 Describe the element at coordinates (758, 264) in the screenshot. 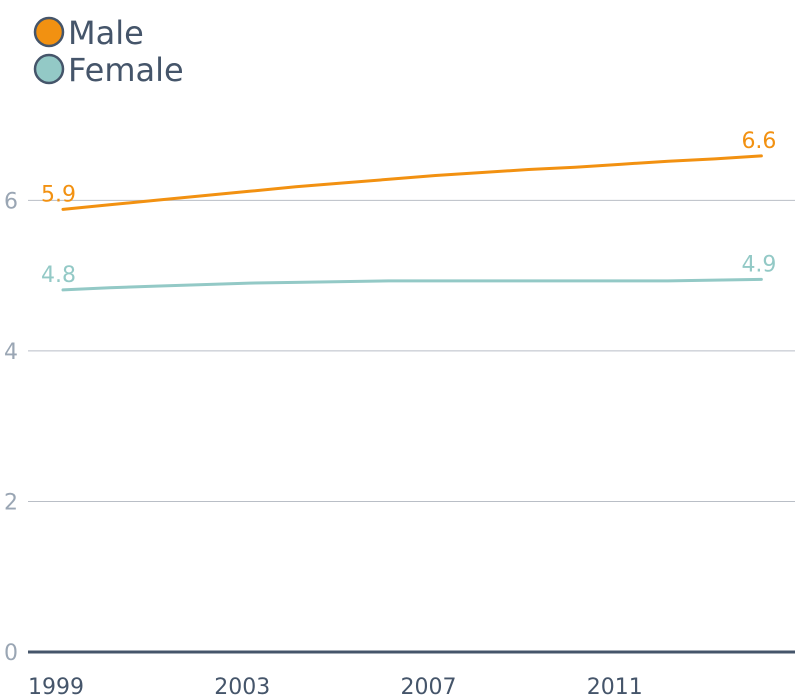

I see `data-label-end-female: 4.9` at that location.